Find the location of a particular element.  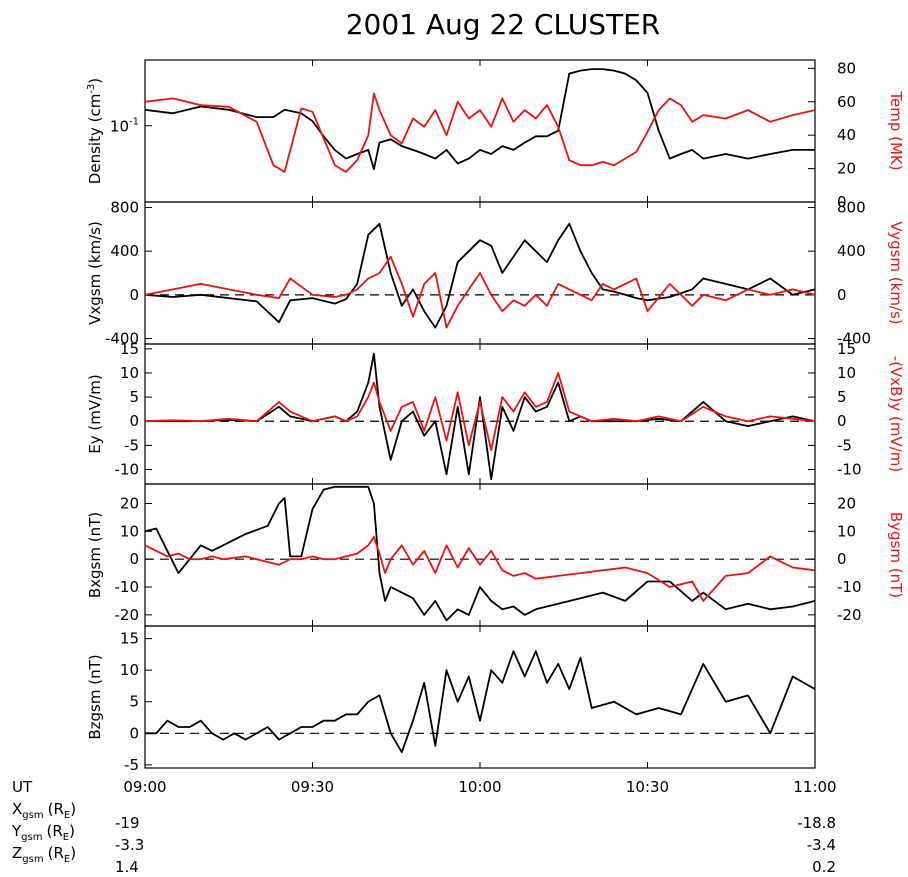

series-line-bx-primary is located at coordinates (480, 553).